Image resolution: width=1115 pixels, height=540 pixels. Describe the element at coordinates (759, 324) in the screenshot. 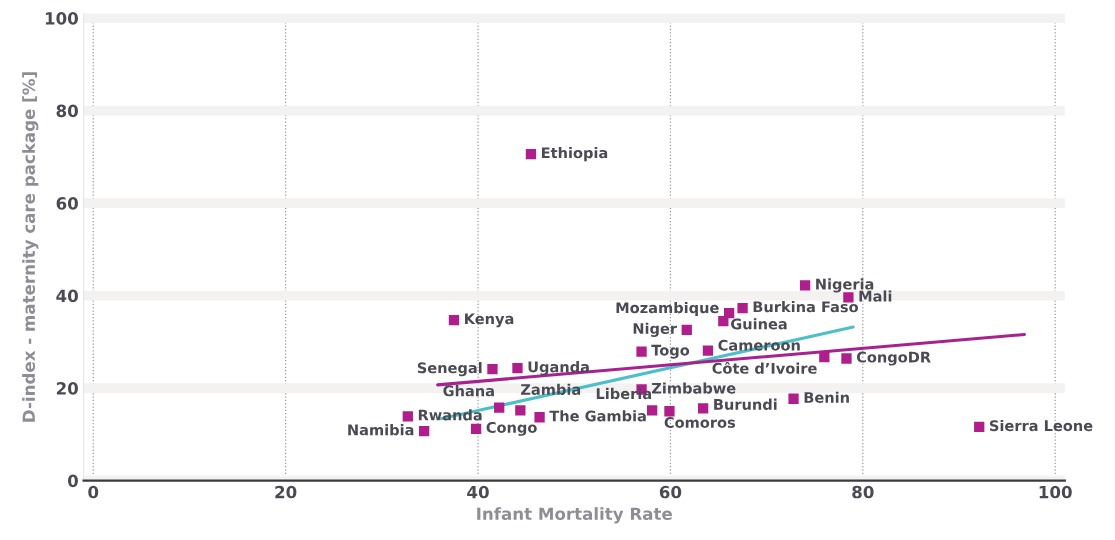

I see `annotation: Guinea` at that location.